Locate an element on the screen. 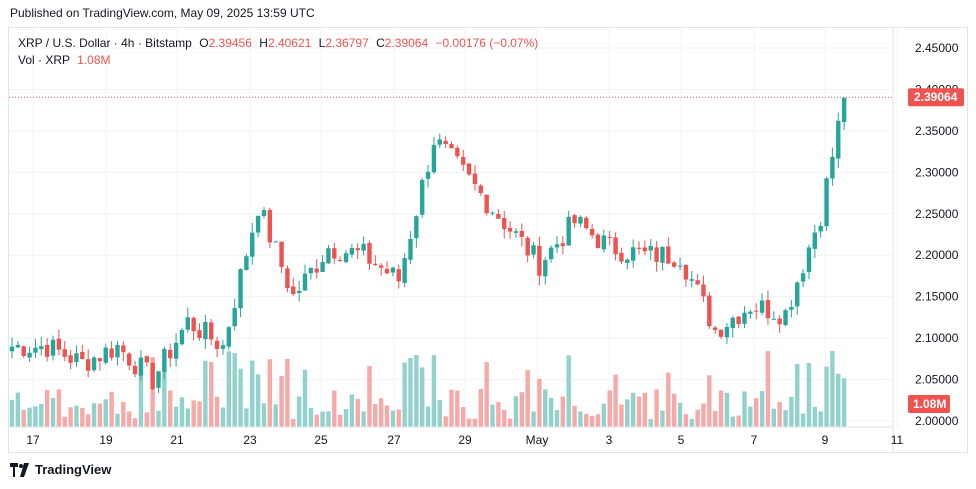 The width and height of the screenshot is (976, 489). footer-brand: TradingView is located at coordinates (60, 469).